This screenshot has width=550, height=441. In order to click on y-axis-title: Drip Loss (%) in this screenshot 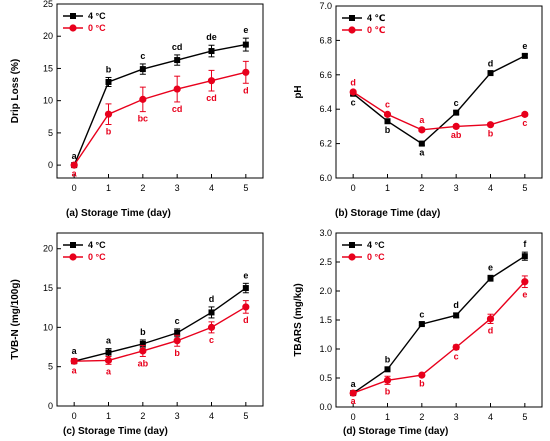, I will do `click(15, 91)`.